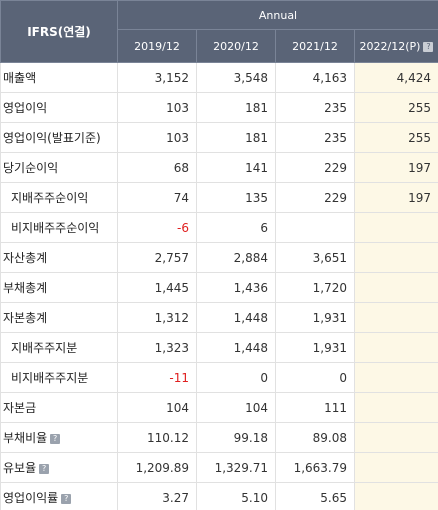 Image resolution: width=438 pixels, height=510 pixels. Describe the element at coordinates (31, 168) in the screenshot. I see `row-label-text: 당기순이익` at that location.